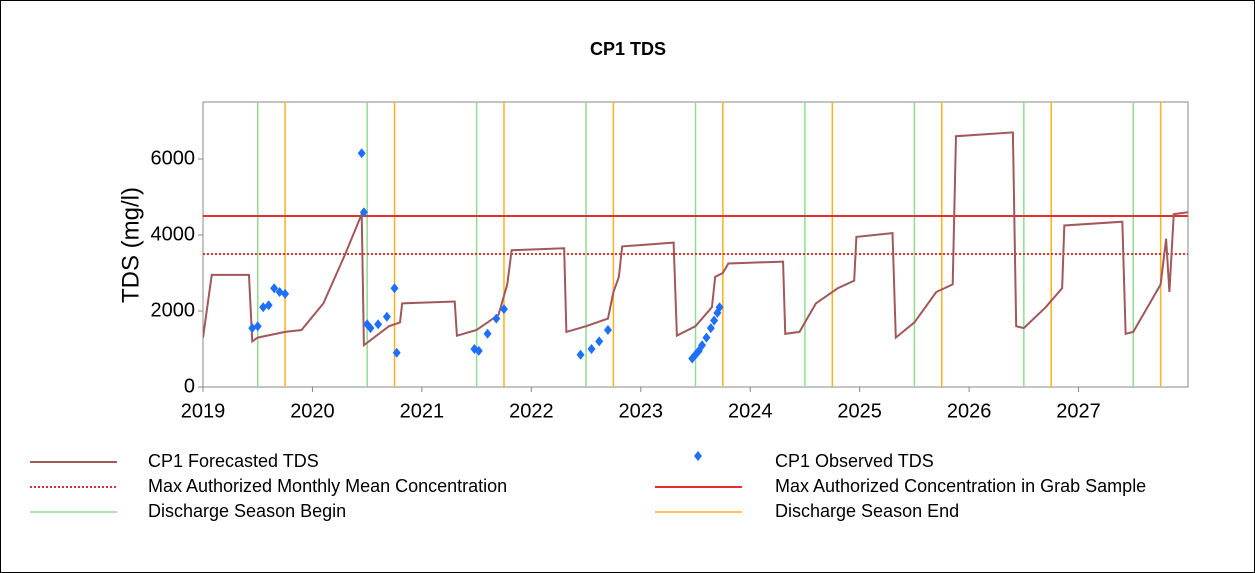 The height and width of the screenshot is (573, 1255). I want to click on x-tick-label: 2025, so click(859, 411).